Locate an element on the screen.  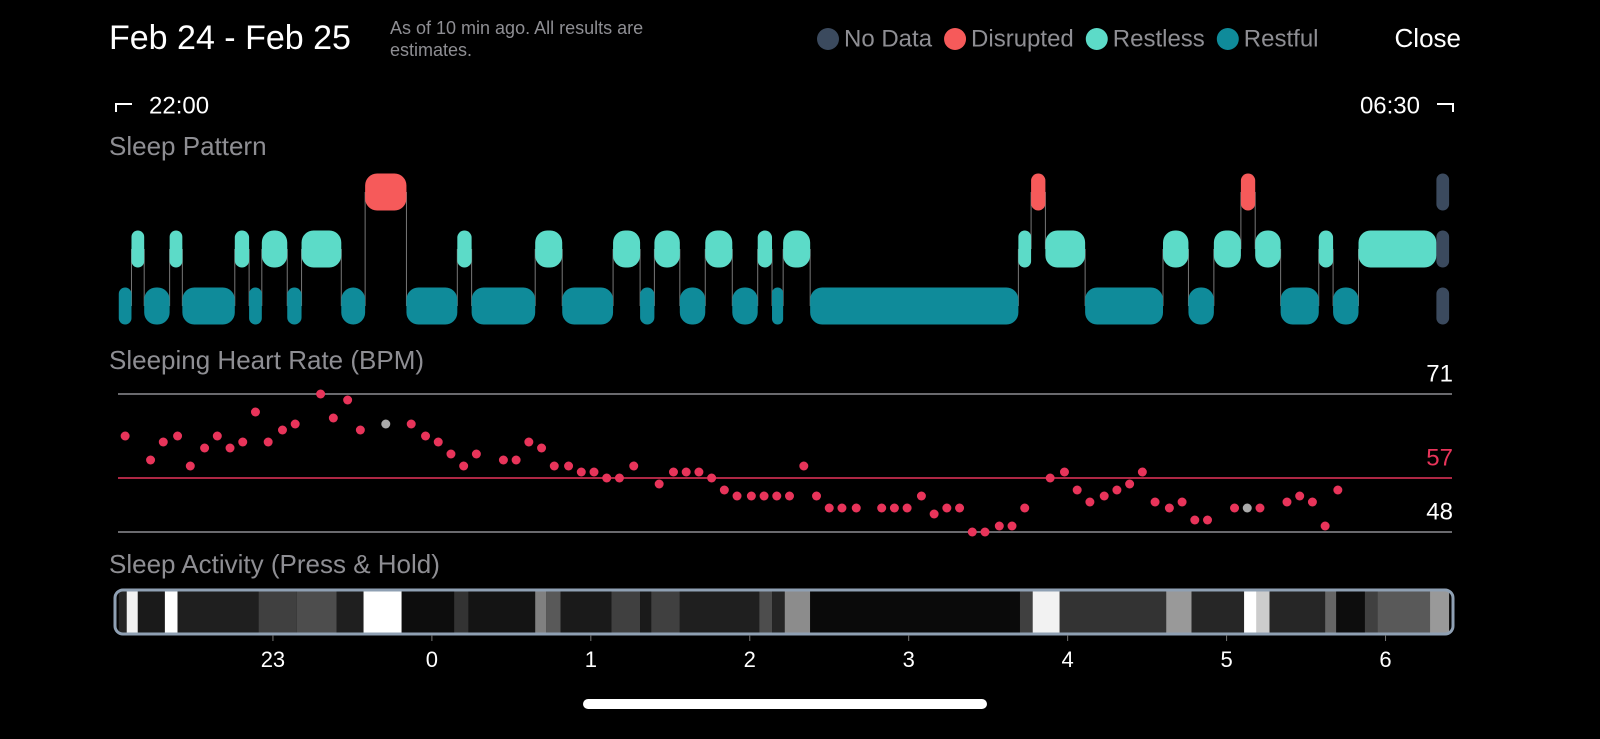
x-tick-label: 23 is located at coordinates (273, 659).